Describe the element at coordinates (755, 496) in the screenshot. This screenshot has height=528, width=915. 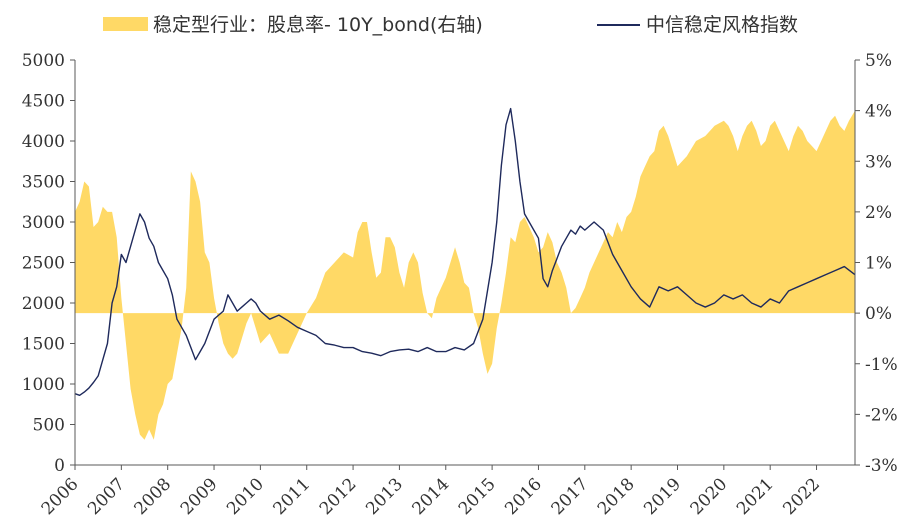
I see `x-tick-label: 2021` at that location.